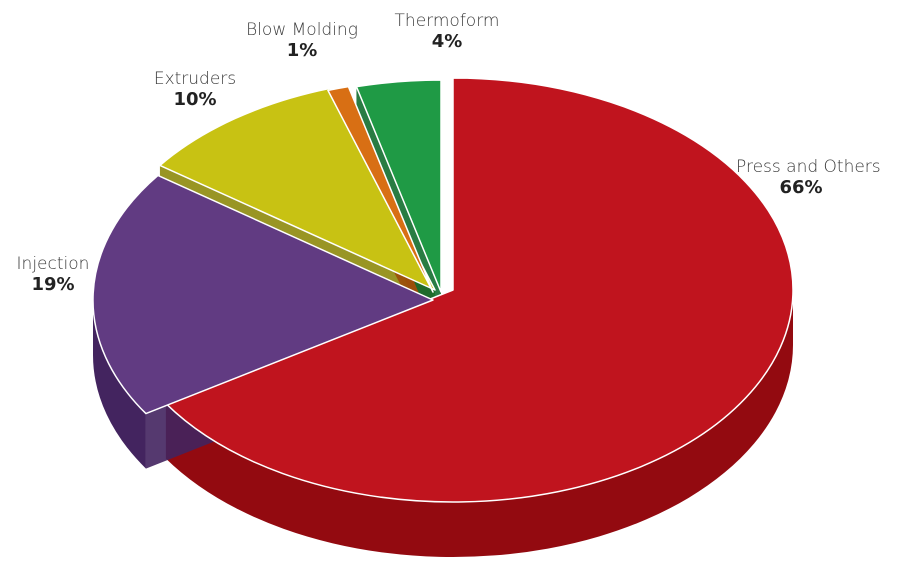 The height and width of the screenshot is (567, 901). I want to click on slice-blow, so click(380, 189).